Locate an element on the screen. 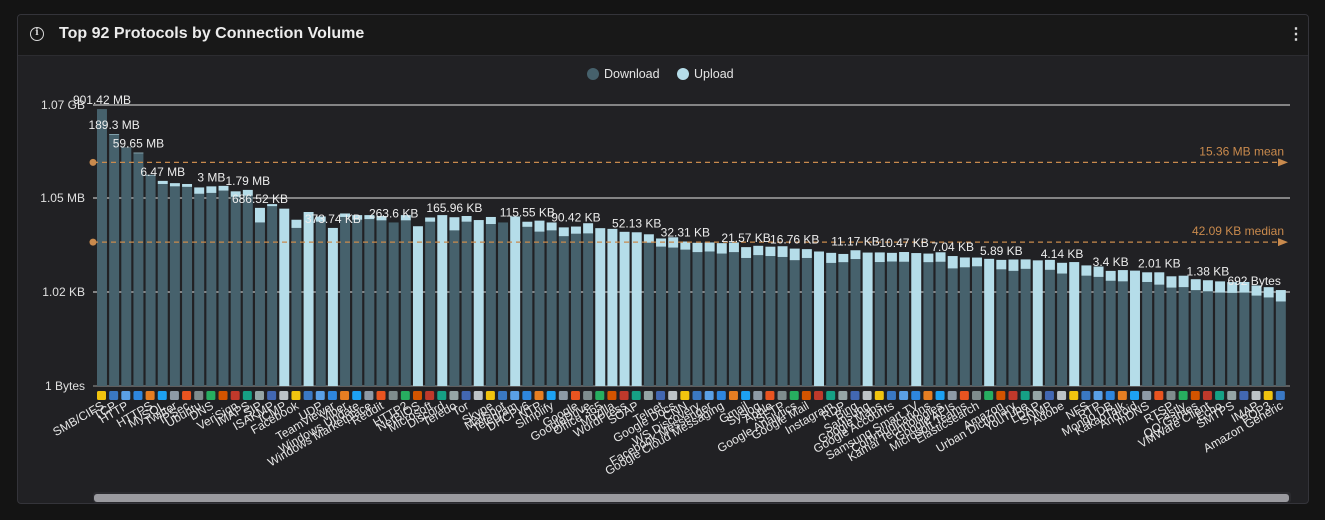  https-icon is located at coordinates (138, 395).